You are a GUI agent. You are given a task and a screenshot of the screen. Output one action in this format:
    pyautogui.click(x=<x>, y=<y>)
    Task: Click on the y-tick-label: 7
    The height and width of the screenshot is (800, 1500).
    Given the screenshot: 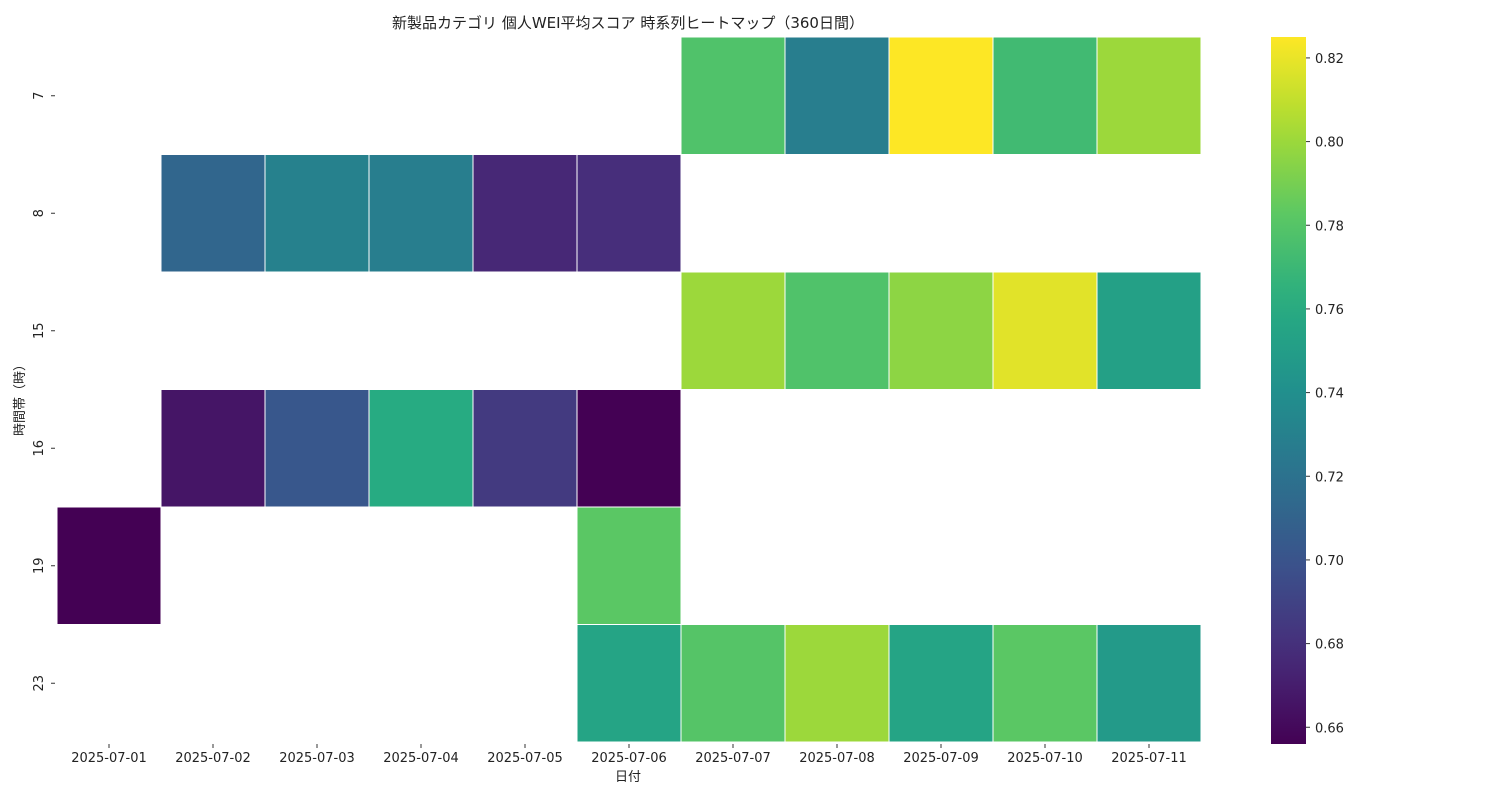 What is the action you would take?
    pyautogui.click(x=39, y=96)
    